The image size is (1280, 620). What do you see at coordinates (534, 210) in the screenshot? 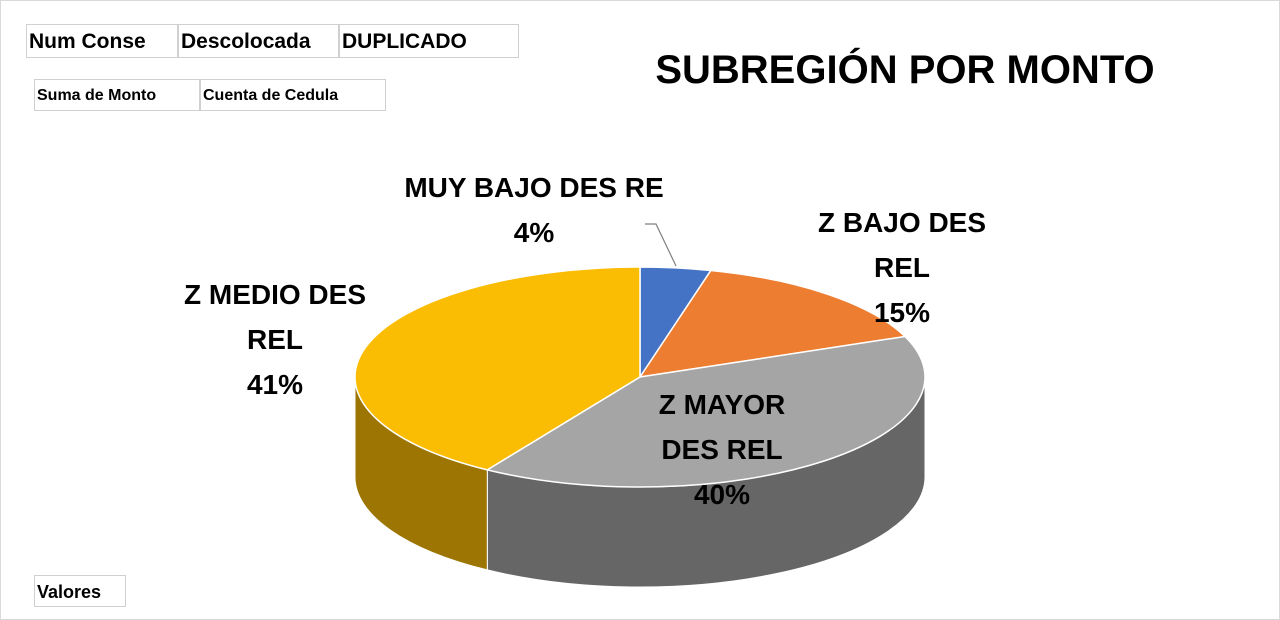
I see `data-label: MUY BAJO DES RE 4%` at bounding box center [534, 210].